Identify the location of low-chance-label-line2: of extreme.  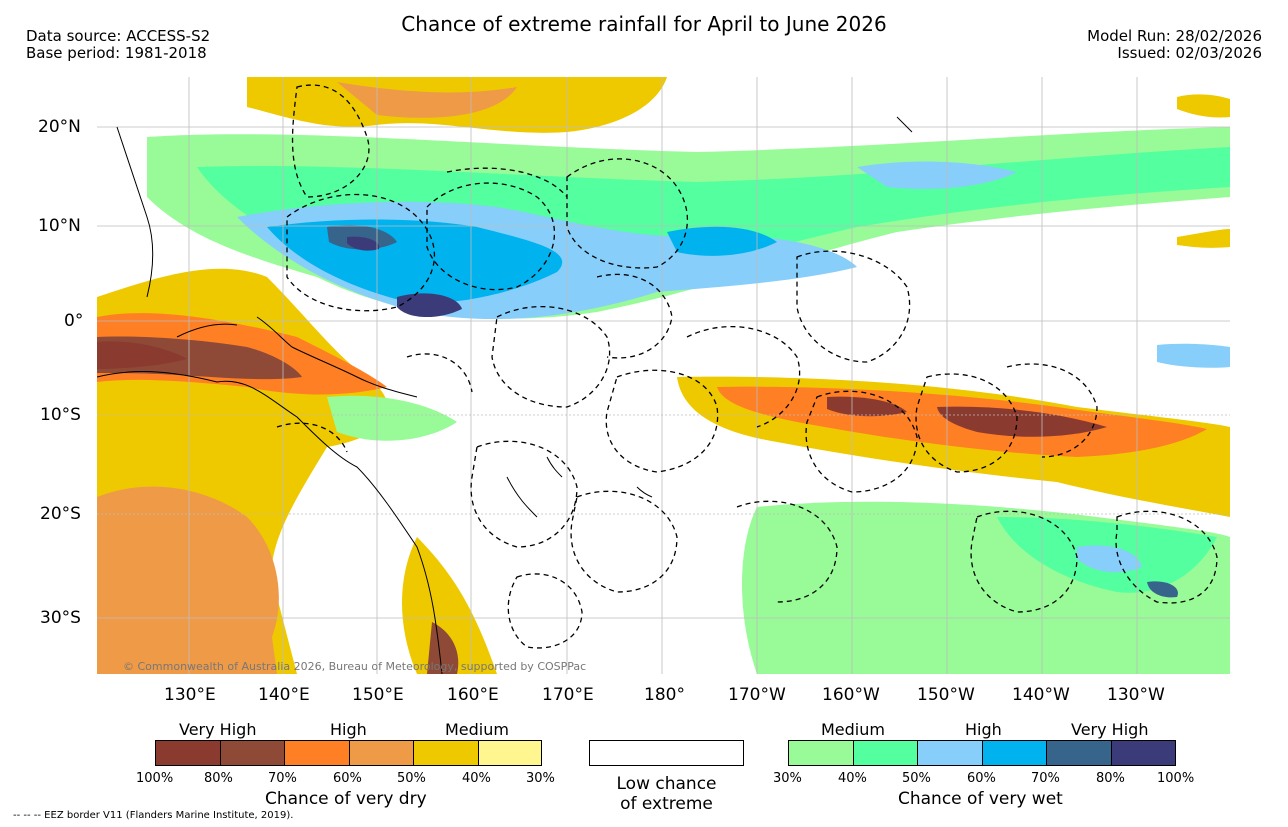
(666, 804).